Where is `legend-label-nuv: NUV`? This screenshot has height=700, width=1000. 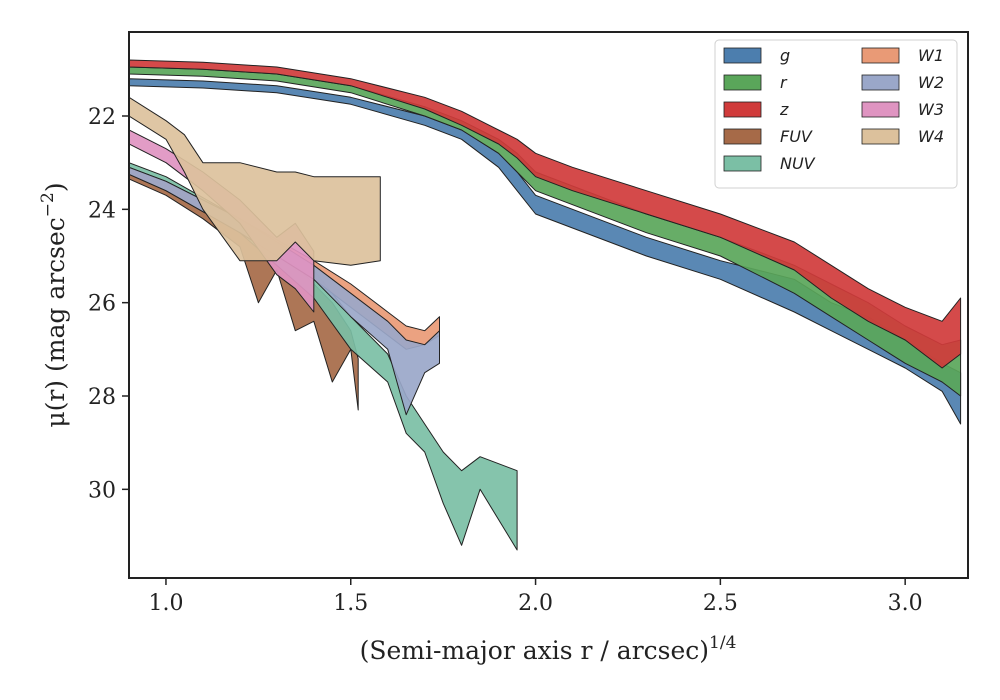 legend-label-nuv: NUV is located at coordinates (798, 163).